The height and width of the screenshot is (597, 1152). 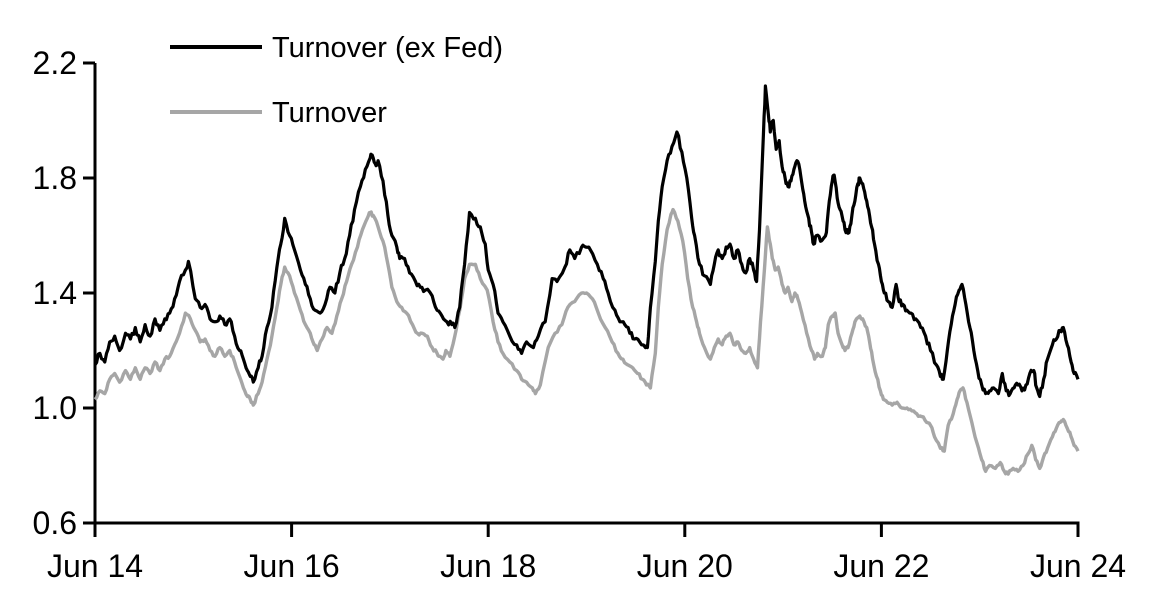 I want to click on legend-label-turnover-ex-fed: Turnover (ex Fed), so click(x=387, y=48).